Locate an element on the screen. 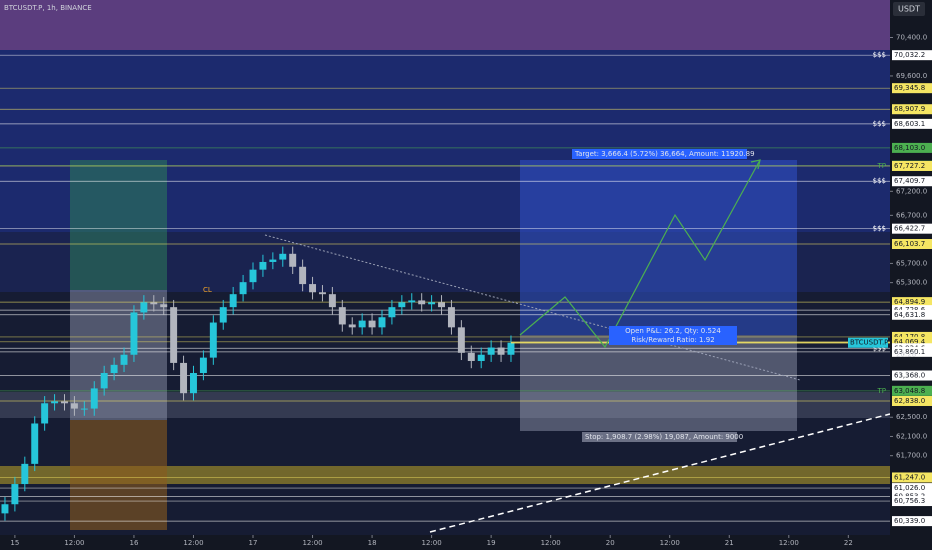 The image size is (932, 550). trendline-up is located at coordinates (660, 473).